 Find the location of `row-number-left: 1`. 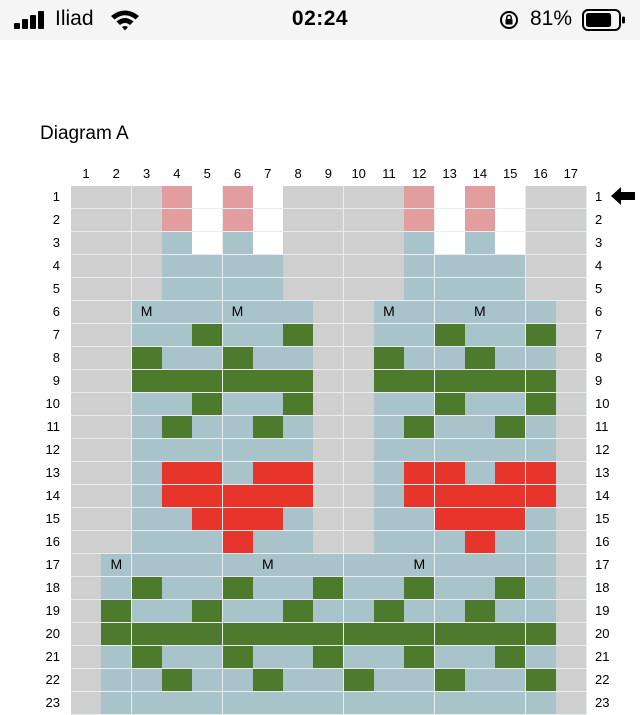

row-number-left: 1 is located at coordinates (56, 196).